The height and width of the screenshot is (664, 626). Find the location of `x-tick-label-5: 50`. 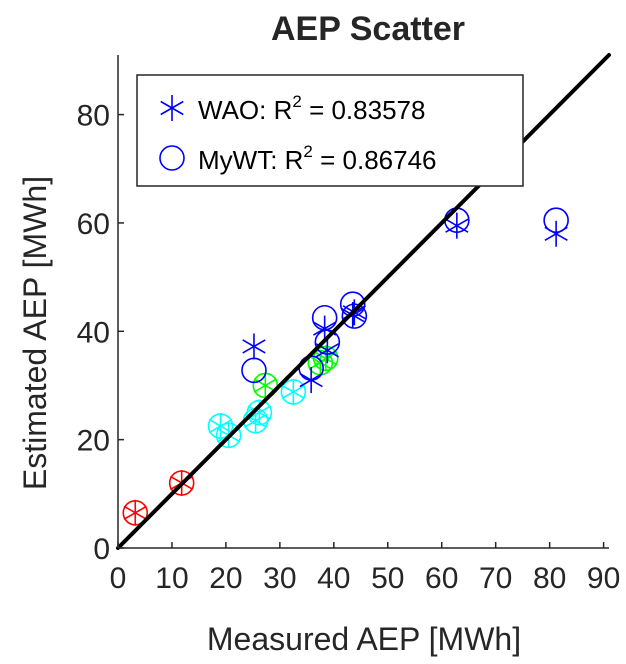

x-tick-label-5: 50 is located at coordinates (387, 578).